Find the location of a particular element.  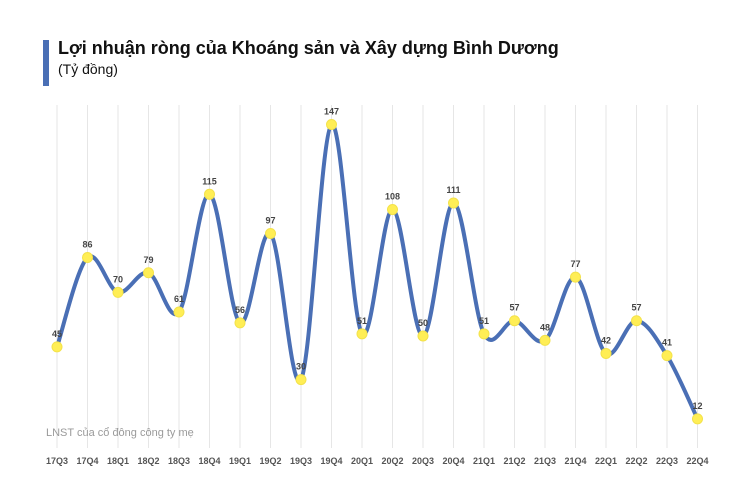

data-point-20Q3 is located at coordinates (423, 336).